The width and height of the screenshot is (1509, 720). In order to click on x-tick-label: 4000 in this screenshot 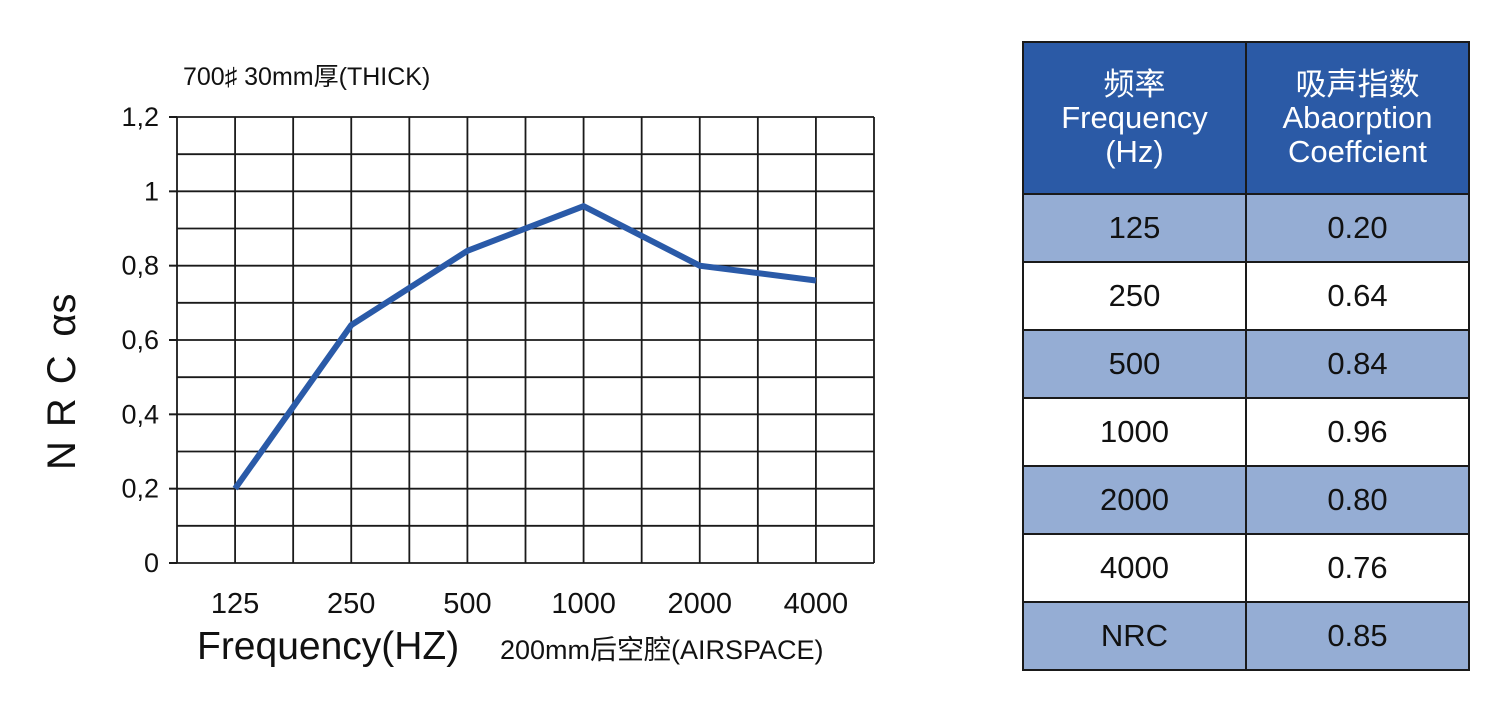, I will do `click(816, 604)`.